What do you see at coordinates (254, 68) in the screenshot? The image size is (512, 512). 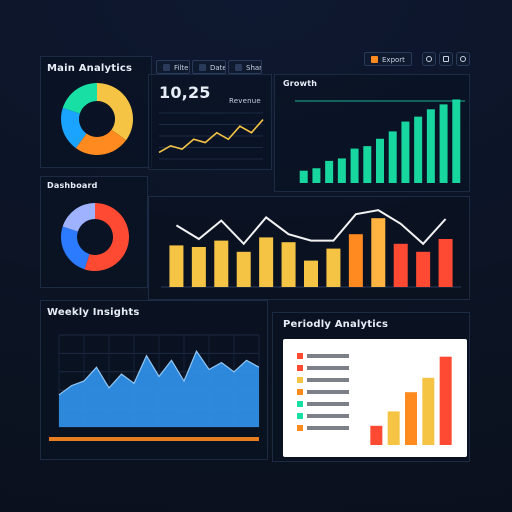 I see `share-label: Share` at bounding box center [254, 68].